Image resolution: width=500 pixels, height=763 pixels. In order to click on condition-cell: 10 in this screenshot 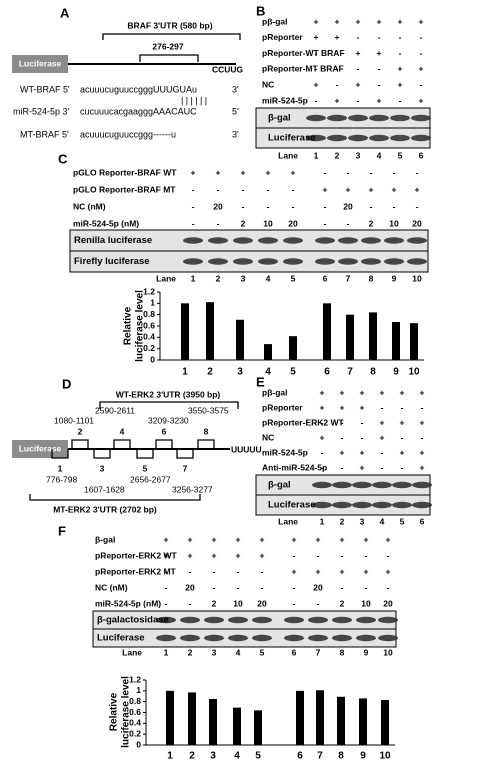, I will do `click(366, 603)`.